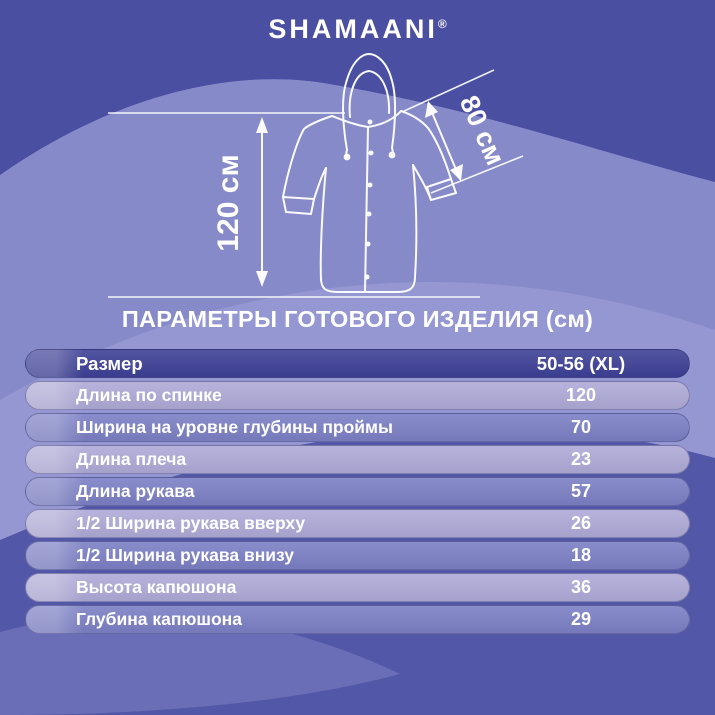 The width and height of the screenshot is (715, 715). I want to click on brand-logo: SHAMAANI®, so click(357, 29).